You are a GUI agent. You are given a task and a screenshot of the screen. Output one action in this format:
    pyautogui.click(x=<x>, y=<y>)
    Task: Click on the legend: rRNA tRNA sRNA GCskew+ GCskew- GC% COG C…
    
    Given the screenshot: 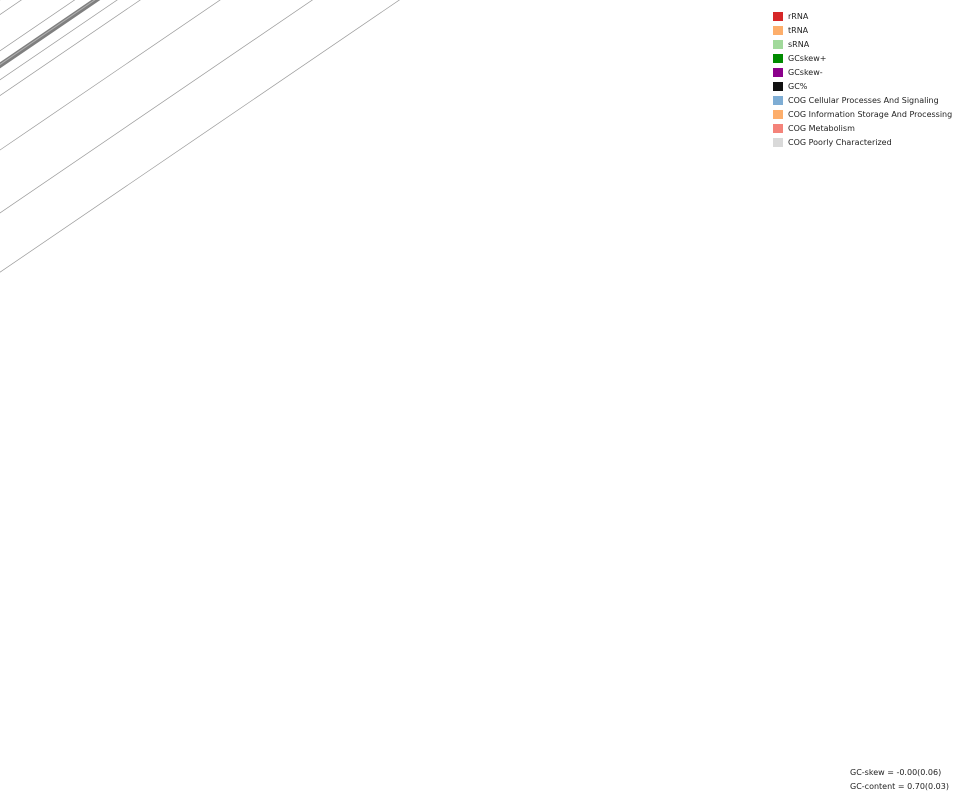 What is the action you would take?
    pyautogui.click(x=862, y=79)
    